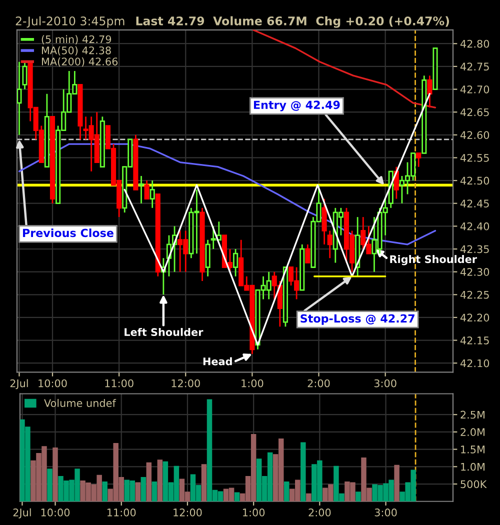 This screenshot has height=525, width=500. I want to click on chart-subtitle: Last 42.79 Volume 66.7M Chg +0.20 (+0.47%), so click(292, 22).